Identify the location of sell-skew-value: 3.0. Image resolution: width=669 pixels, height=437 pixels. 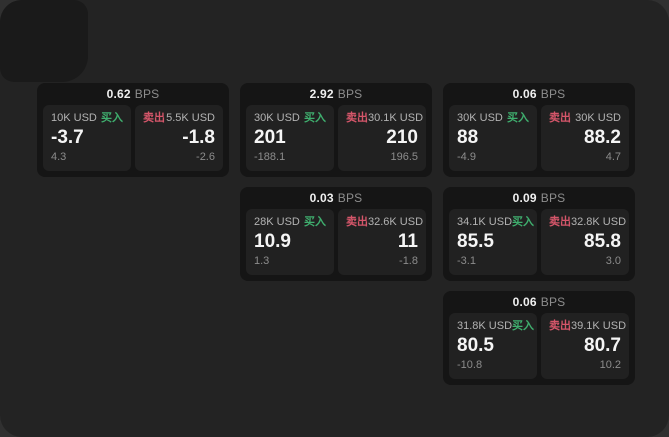
(613, 261).